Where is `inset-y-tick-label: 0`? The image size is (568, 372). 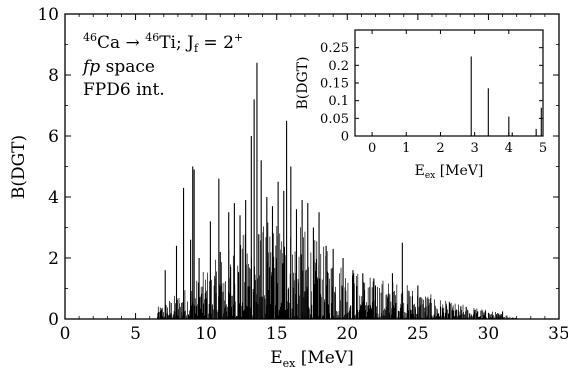
inset-y-tick-label: 0 is located at coordinates (345, 137).